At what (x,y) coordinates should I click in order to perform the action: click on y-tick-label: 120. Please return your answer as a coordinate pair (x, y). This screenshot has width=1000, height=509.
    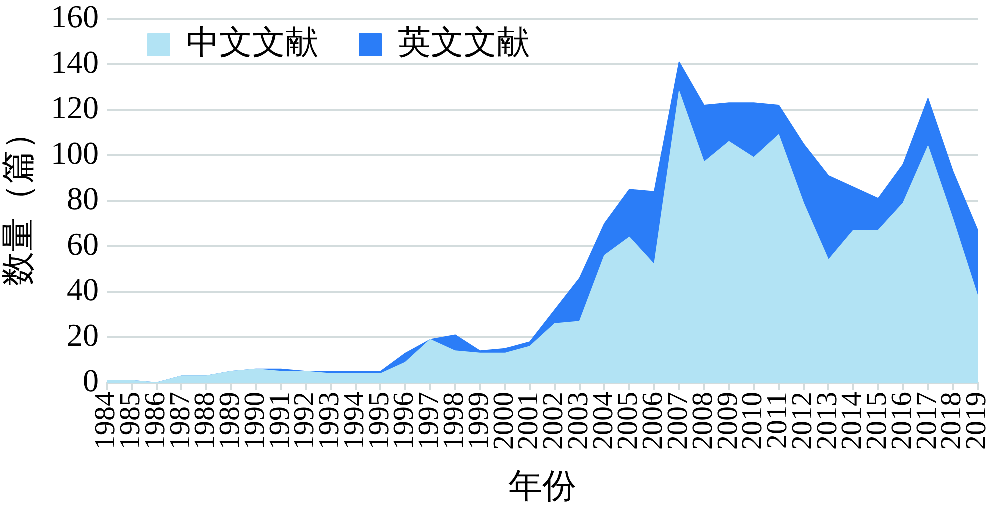
    Looking at the image, I should click on (75, 107).